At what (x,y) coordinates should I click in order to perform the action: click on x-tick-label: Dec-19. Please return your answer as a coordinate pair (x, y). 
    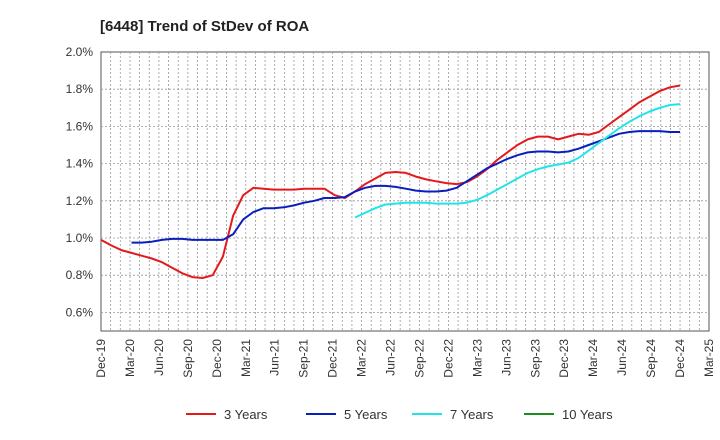
    Looking at the image, I should click on (101, 358).